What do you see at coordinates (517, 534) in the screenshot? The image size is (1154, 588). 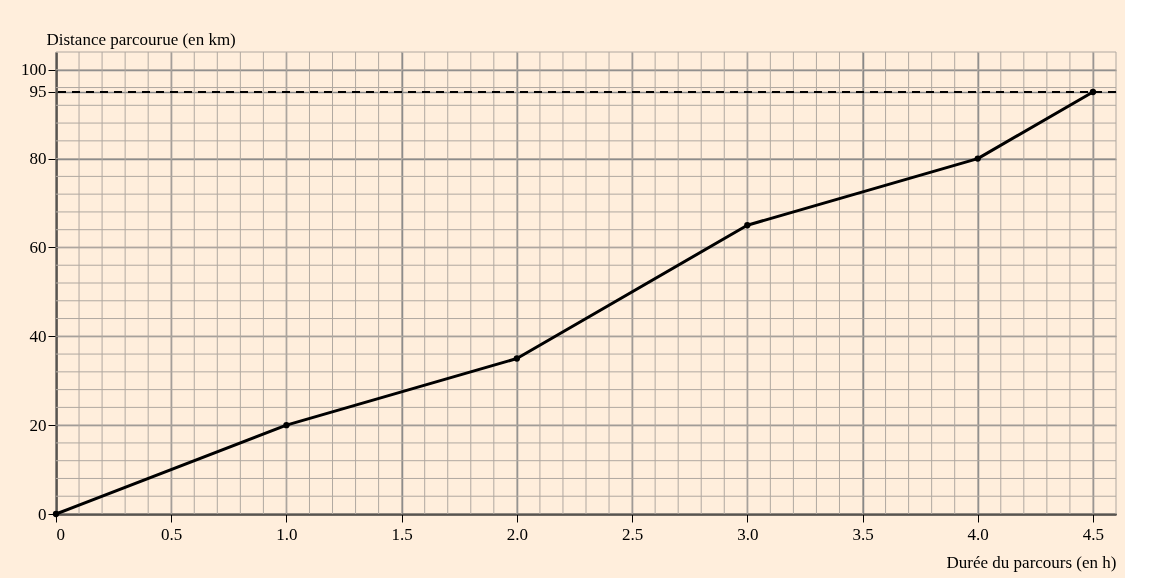 I see `x-tick-label: 2.0` at bounding box center [517, 534].